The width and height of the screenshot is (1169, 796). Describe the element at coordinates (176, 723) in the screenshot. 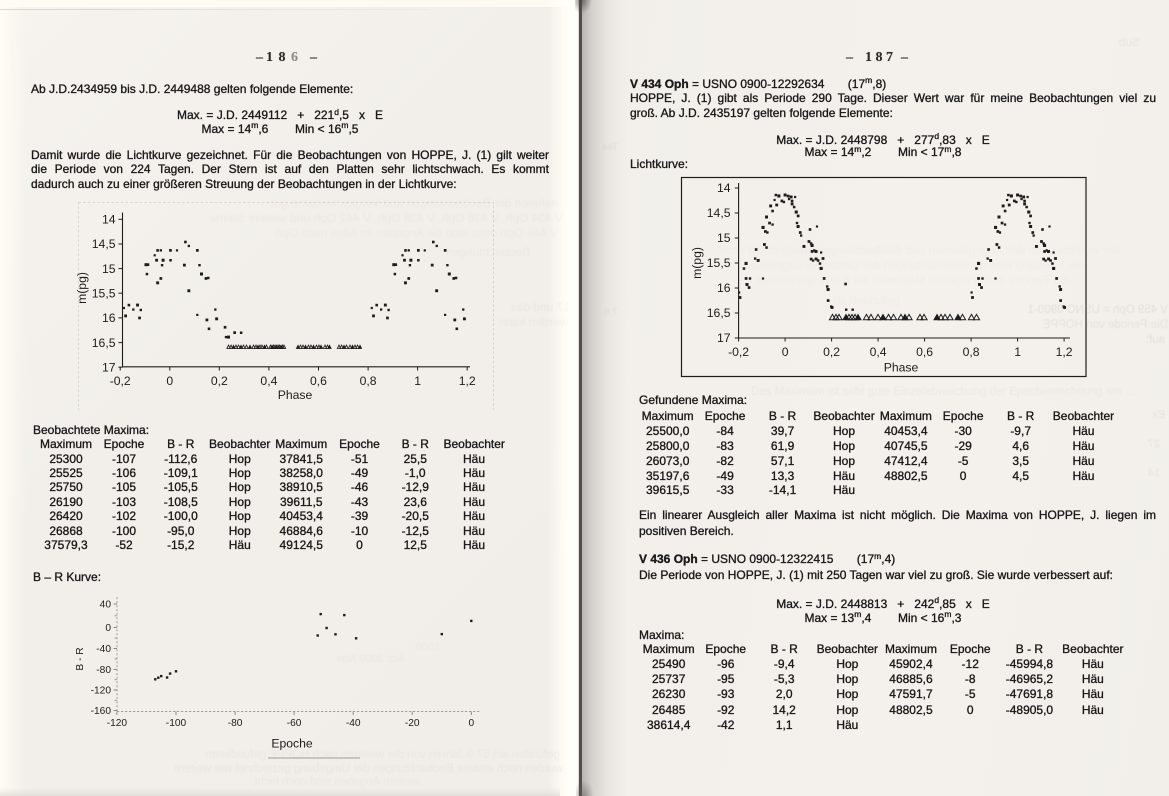

I see `svg-text: -100` at that location.